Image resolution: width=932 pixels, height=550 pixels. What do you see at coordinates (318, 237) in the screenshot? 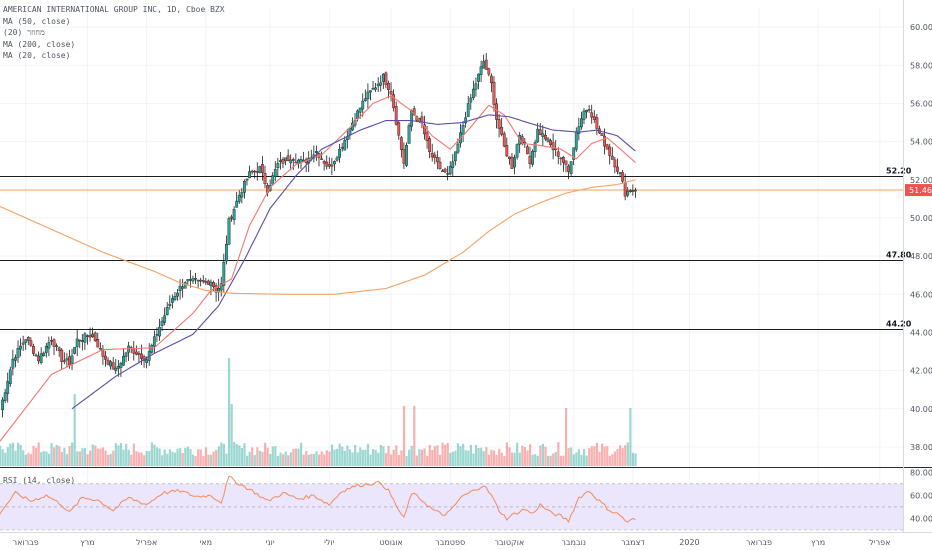
I see `ma-line` at bounding box center [318, 237].